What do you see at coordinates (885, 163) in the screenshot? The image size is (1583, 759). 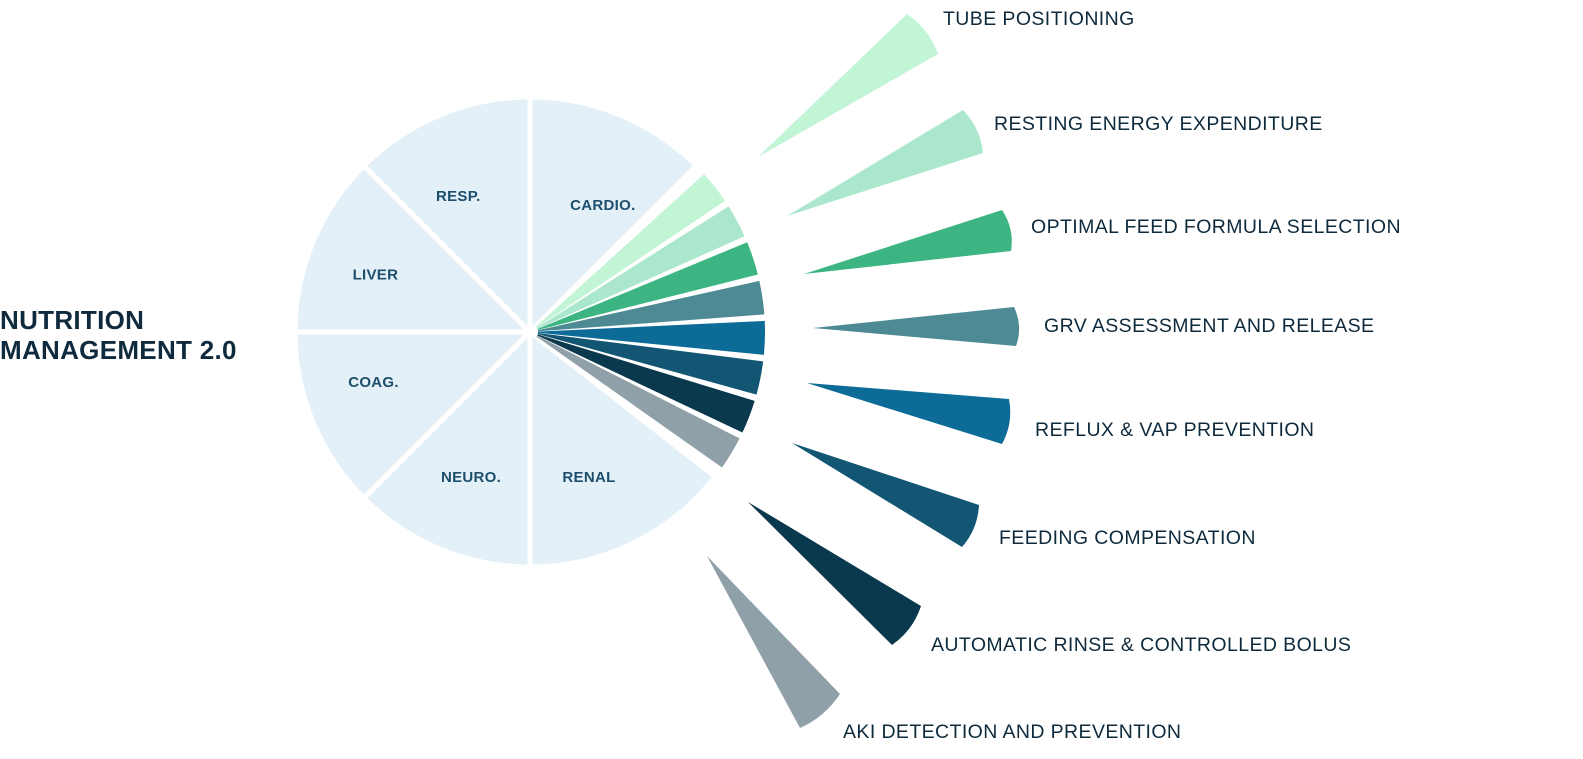 I see `feature-ray-resting-energy-expenditure` at bounding box center [885, 163].